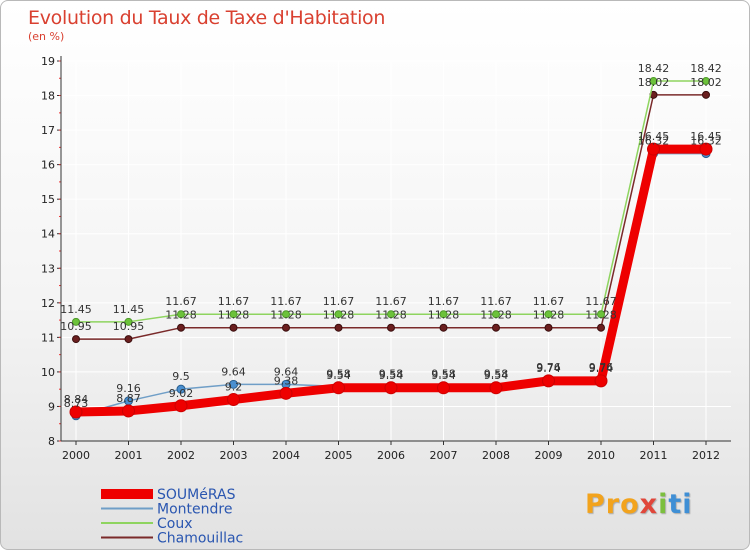 The image size is (750, 550). I want to click on legend-label: SOUMéRAS, so click(196, 495).